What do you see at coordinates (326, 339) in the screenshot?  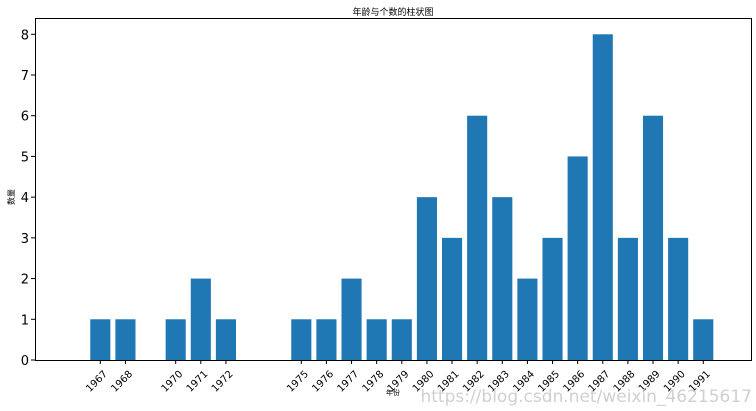 I see `bar-1976` at bounding box center [326, 339].